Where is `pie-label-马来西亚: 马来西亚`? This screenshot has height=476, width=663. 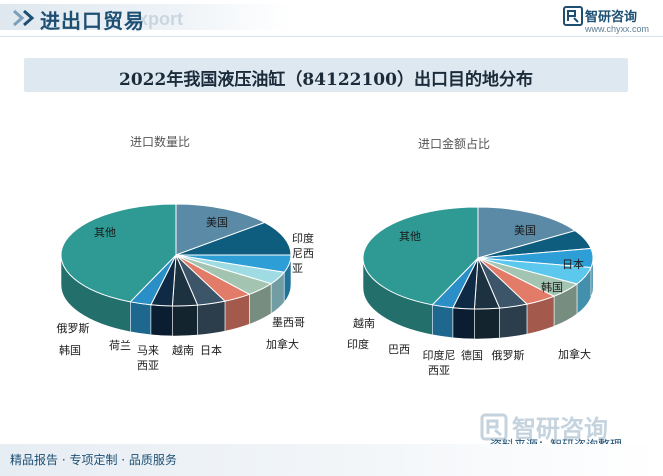 pie-label-马来西亚: 马来西亚 is located at coordinates (148, 358).